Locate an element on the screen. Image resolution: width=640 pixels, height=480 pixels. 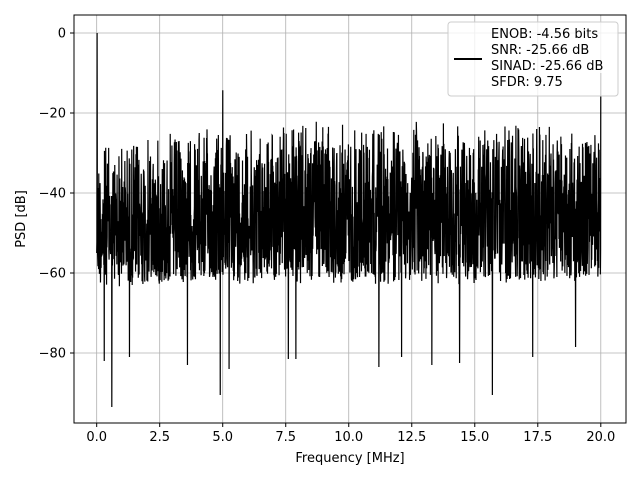
legend-enob: ENOB: -4.56 bits is located at coordinates (544, 34).